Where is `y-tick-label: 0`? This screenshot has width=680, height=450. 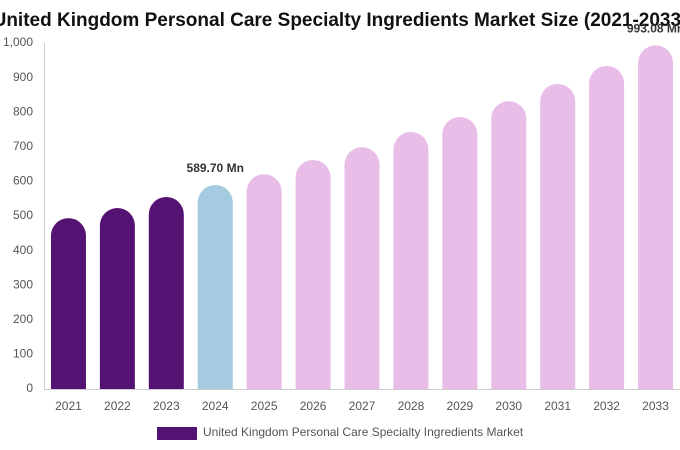
y-tick-label: 0 is located at coordinates (29, 388).